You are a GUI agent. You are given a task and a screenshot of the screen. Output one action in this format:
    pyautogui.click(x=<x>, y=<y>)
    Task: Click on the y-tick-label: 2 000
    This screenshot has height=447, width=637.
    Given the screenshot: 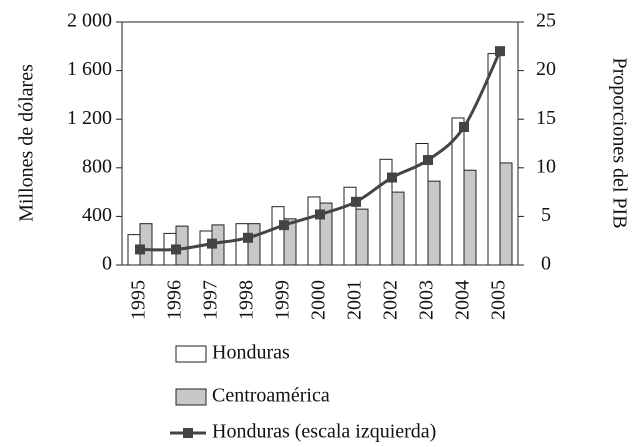 What is the action you would take?
    pyautogui.click(x=89, y=21)
    